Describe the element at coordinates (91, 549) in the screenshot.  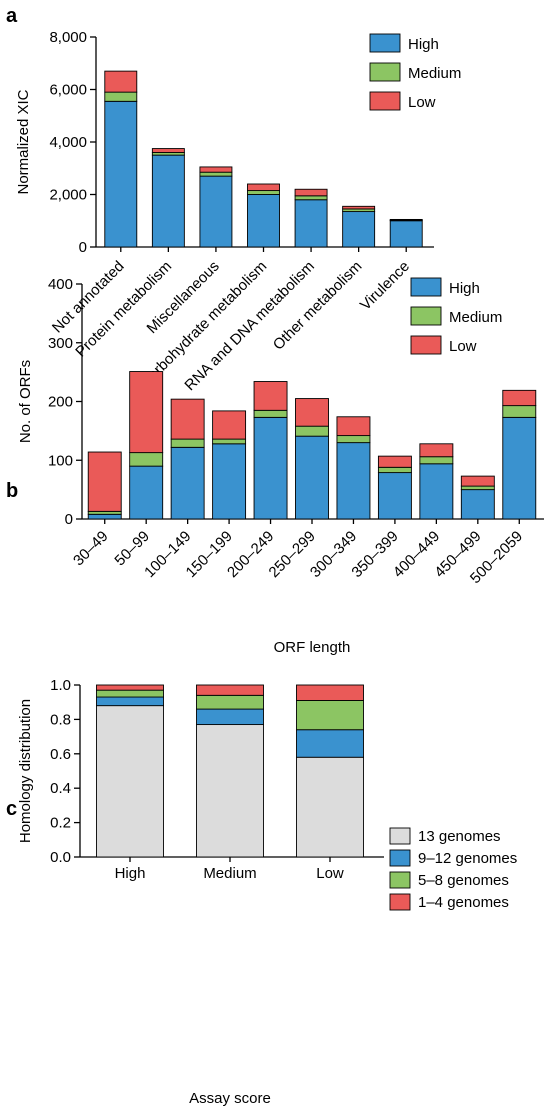
I see `x-tick-label: 30–49` at that location.